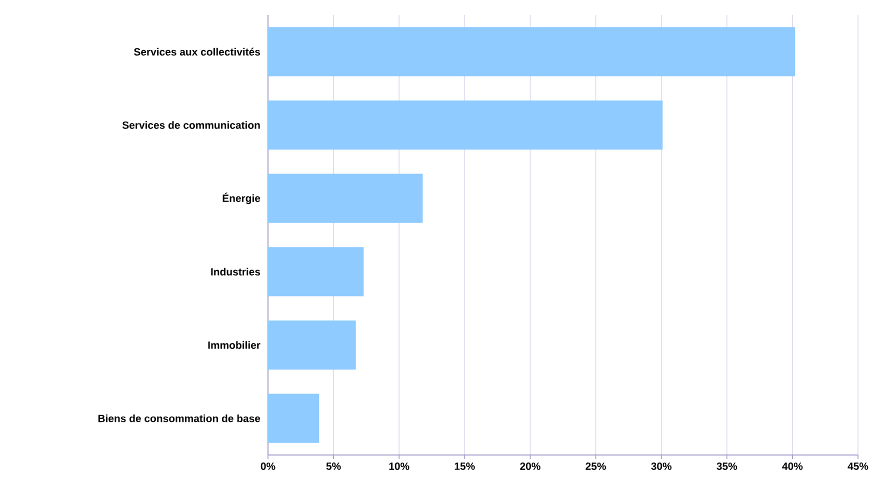 This screenshot has height=483, width=876. What do you see at coordinates (464, 466) in the screenshot?
I see `x-tick-label: 15%` at bounding box center [464, 466].